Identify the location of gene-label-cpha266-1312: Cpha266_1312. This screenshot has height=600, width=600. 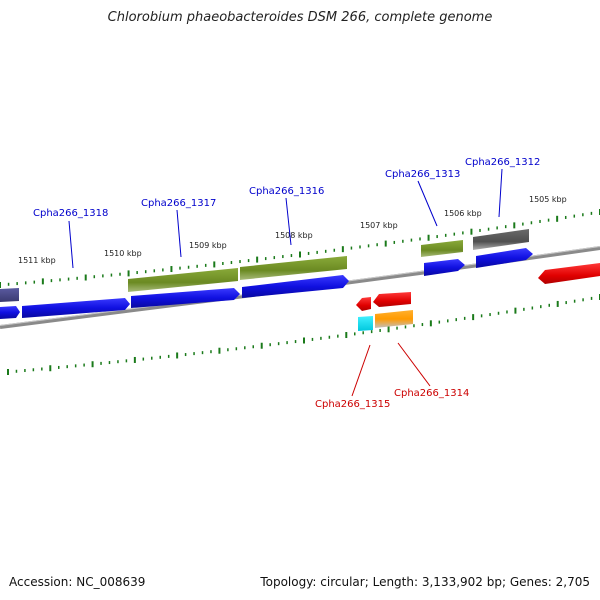
(502, 162).